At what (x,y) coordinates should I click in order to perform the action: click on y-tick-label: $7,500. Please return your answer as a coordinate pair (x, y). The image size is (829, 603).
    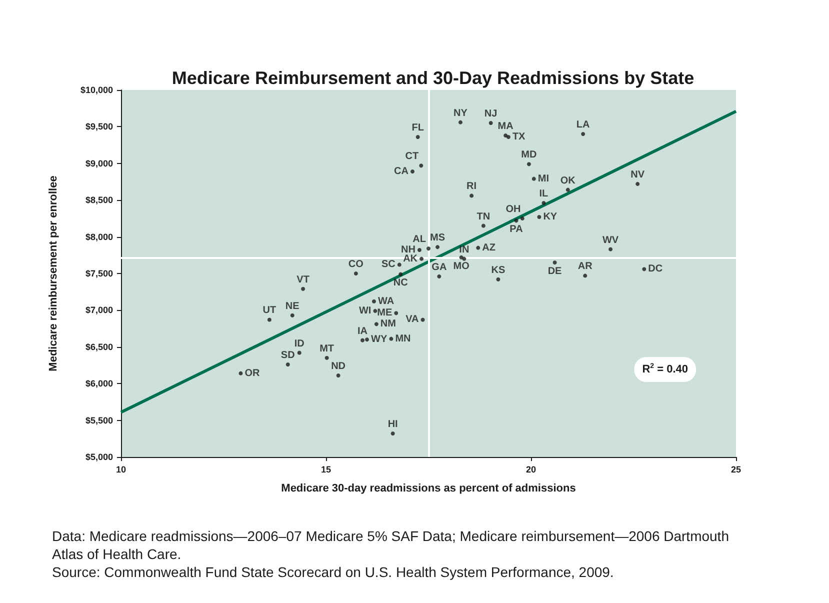
    Looking at the image, I should click on (99, 273).